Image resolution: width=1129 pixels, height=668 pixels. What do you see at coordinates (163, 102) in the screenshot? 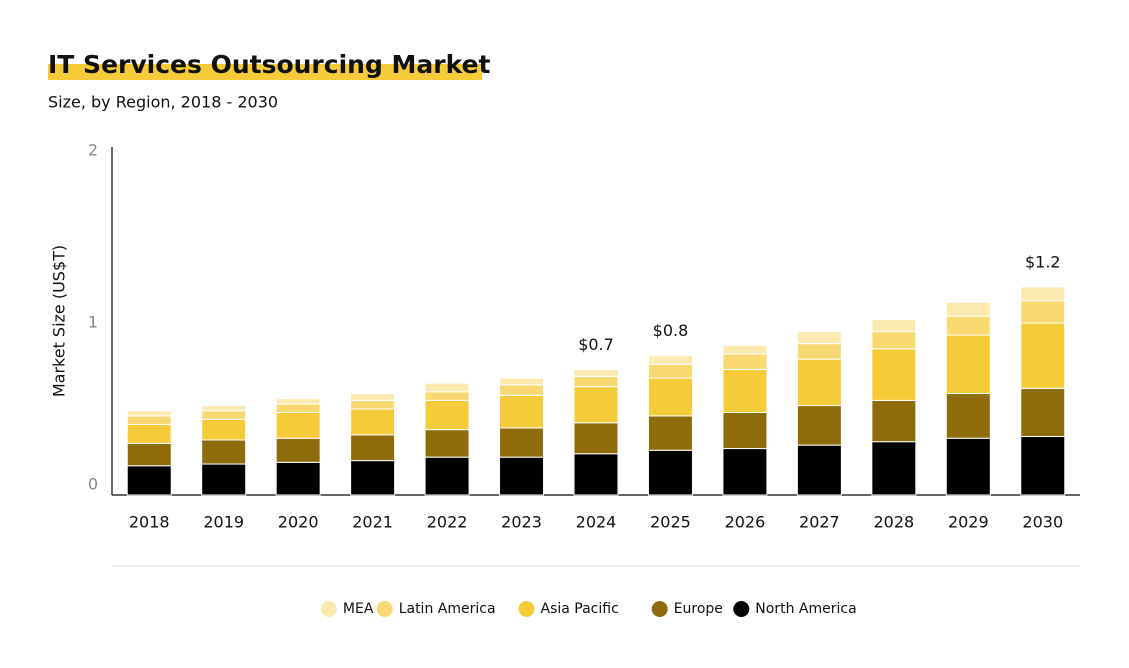
I see `chart-subtitle: Size, by Region, 2018 - 2030` at bounding box center [163, 102].